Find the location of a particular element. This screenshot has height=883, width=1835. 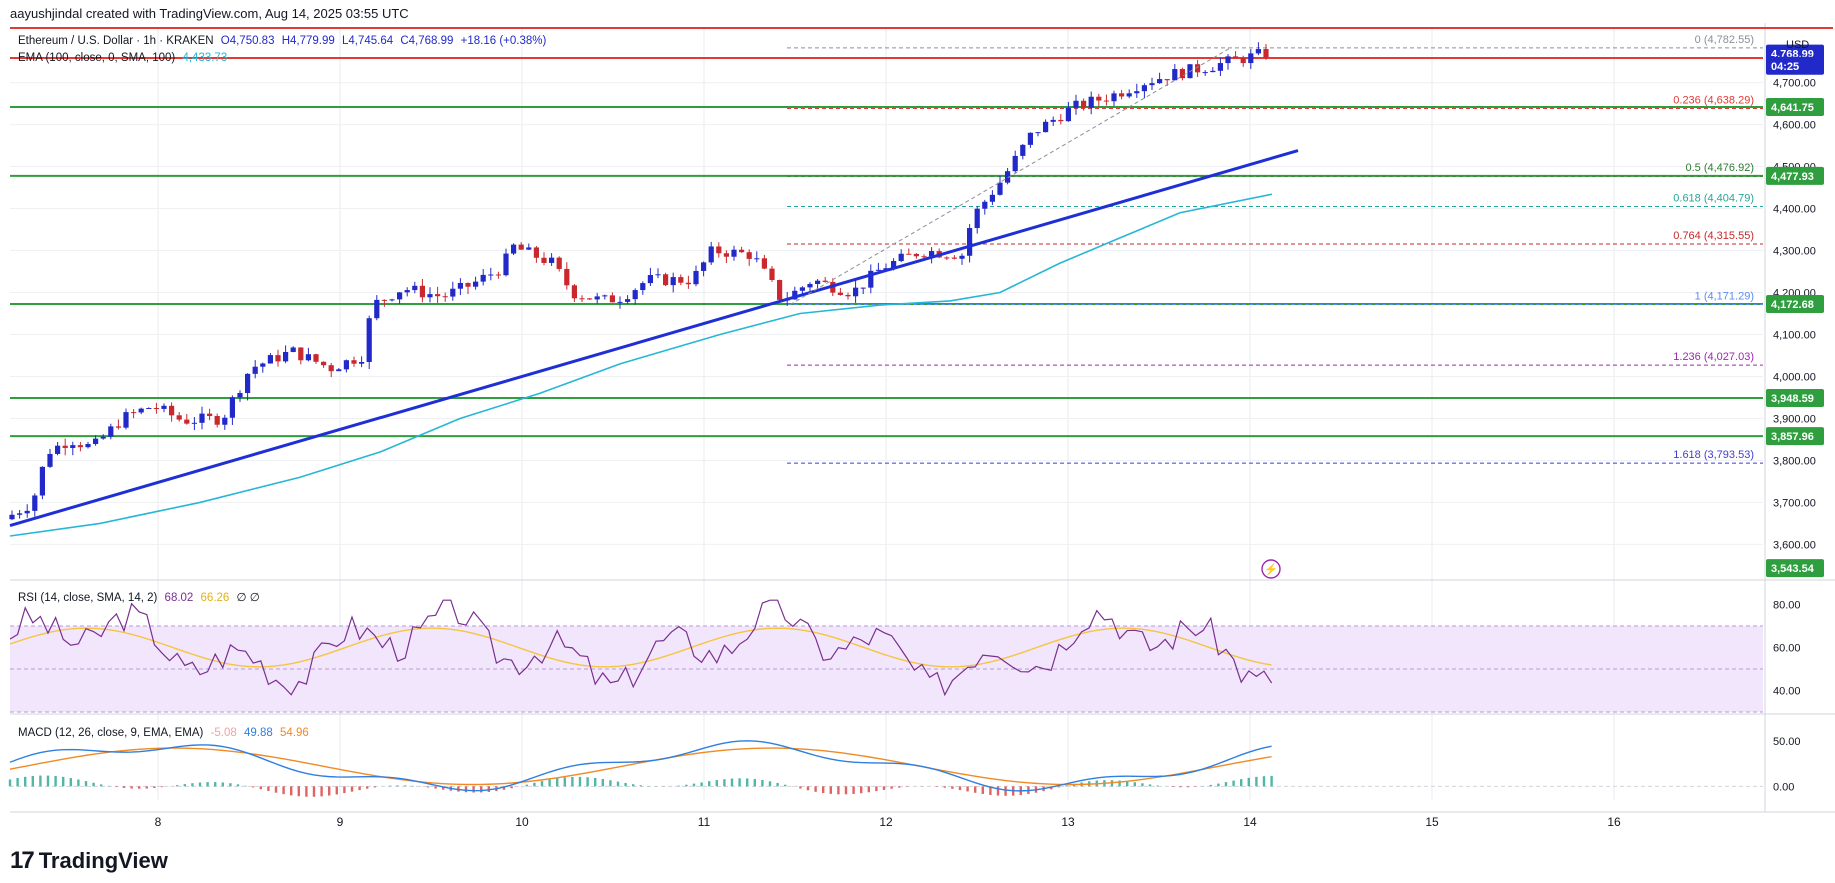

tradingview-logo: 17 TradingView is located at coordinates (89, 861).